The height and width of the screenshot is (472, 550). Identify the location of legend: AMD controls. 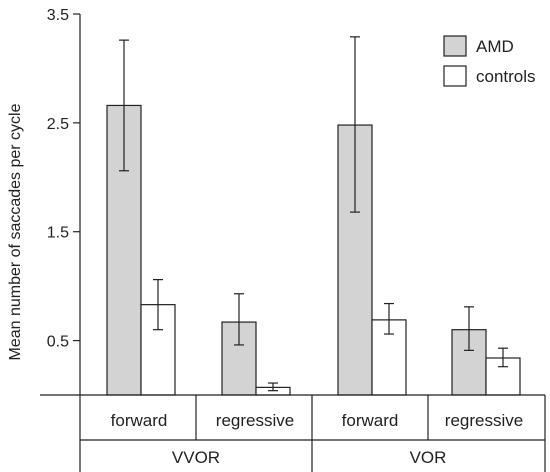
(489, 61).